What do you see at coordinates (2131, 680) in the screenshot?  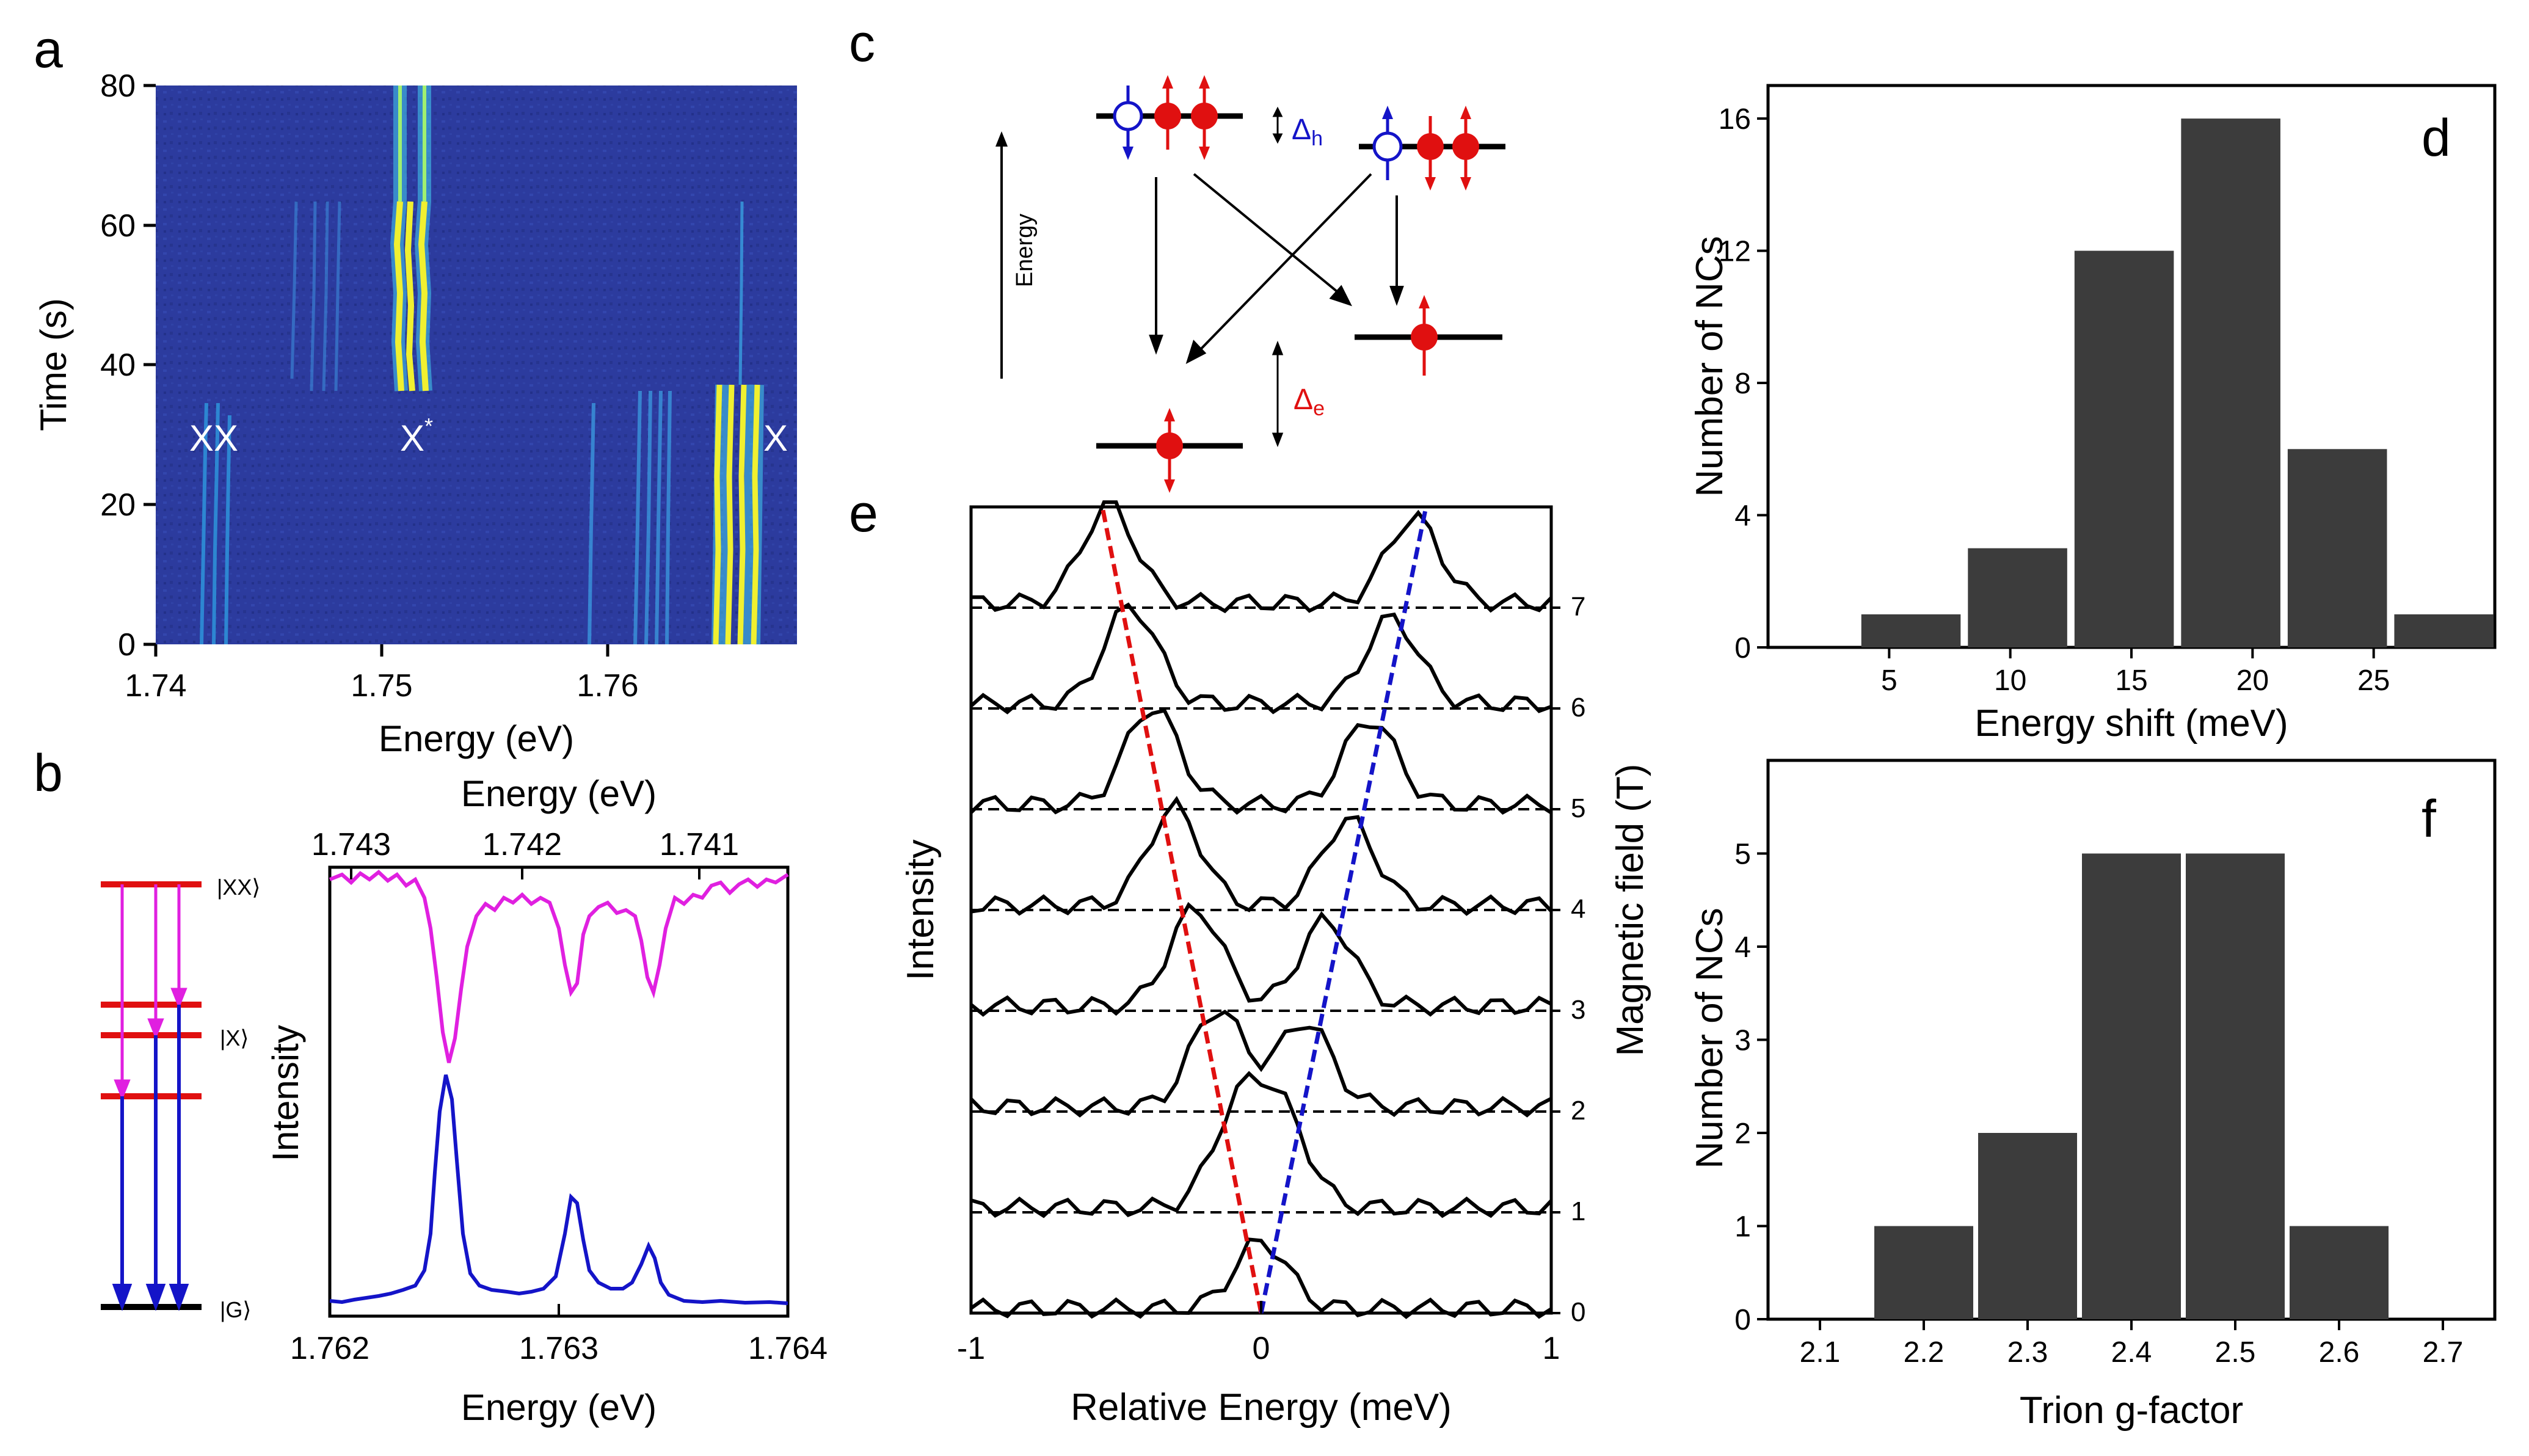 I see `x-tick-label: 15` at bounding box center [2131, 680].